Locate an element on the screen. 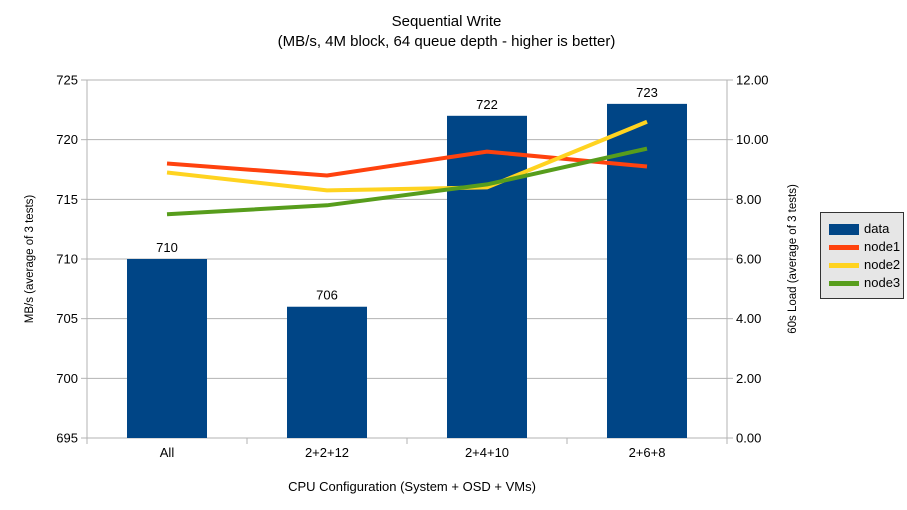  legend: data node1 node2 node3 is located at coordinates (862, 255).